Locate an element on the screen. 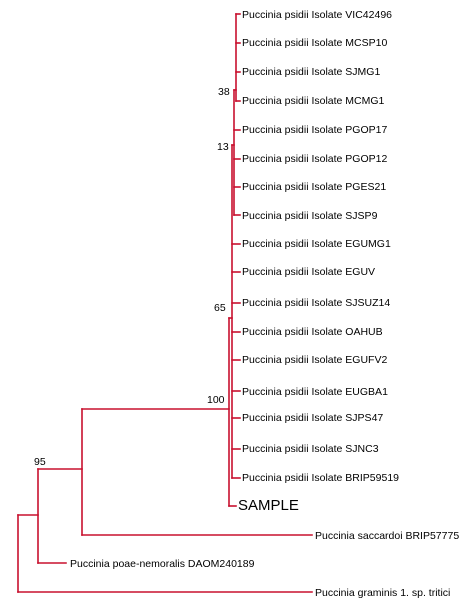 The image size is (474, 602). tip-label-vic42496: Puccinia psidii Isolate VIC42496 is located at coordinates (317, 15).